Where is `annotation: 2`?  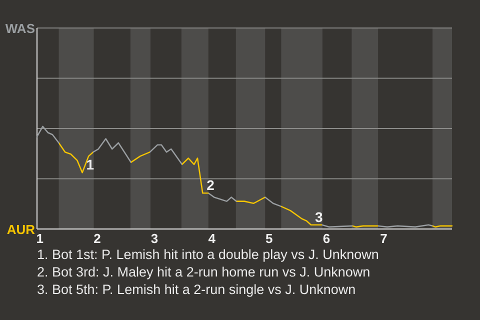
annotation: 2 is located at coordinates (210, 185).